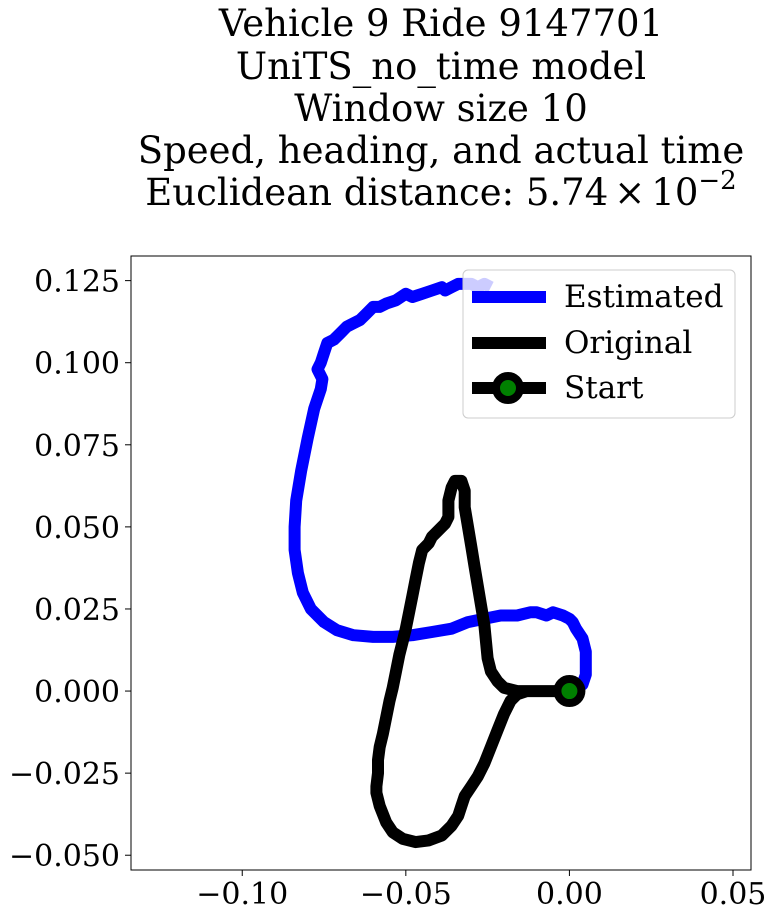  Describe the element at coordinates (441, 150) in the screenshot. I see `title-line-4: Speed, heading, and actual time` at that location.